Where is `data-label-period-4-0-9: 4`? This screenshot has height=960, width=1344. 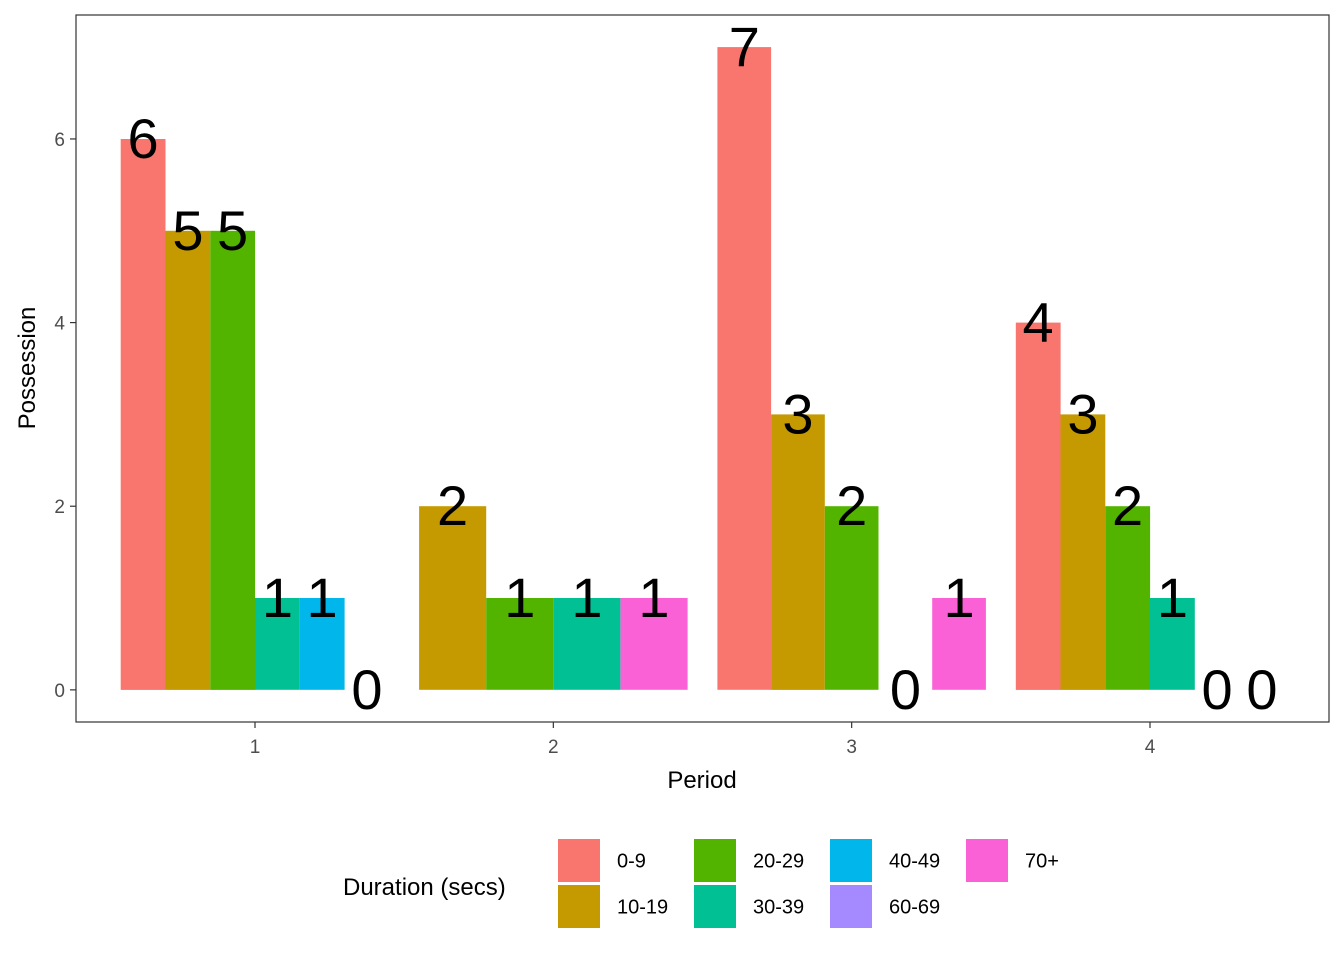 data-label-period-4-0-9: 4 is located at coordinates (1038, 322).